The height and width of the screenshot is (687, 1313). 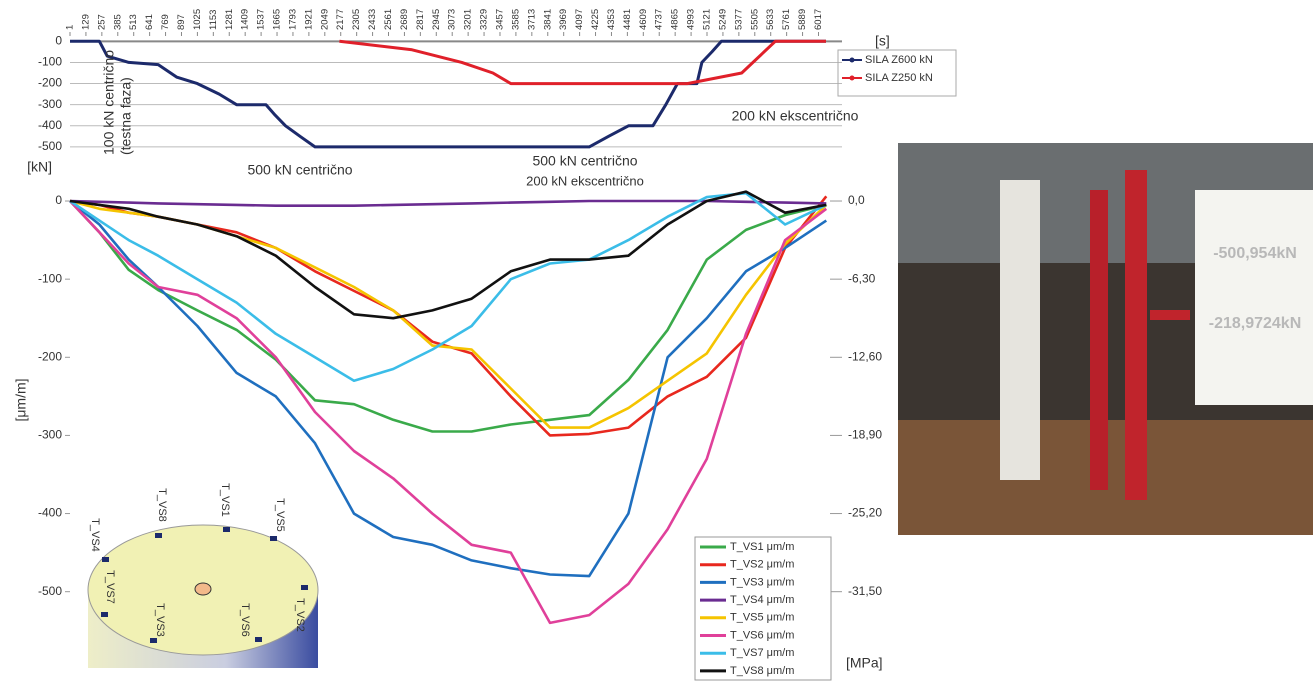 I want to click on readout: -500,954kN, so click(x=1255, y=253).